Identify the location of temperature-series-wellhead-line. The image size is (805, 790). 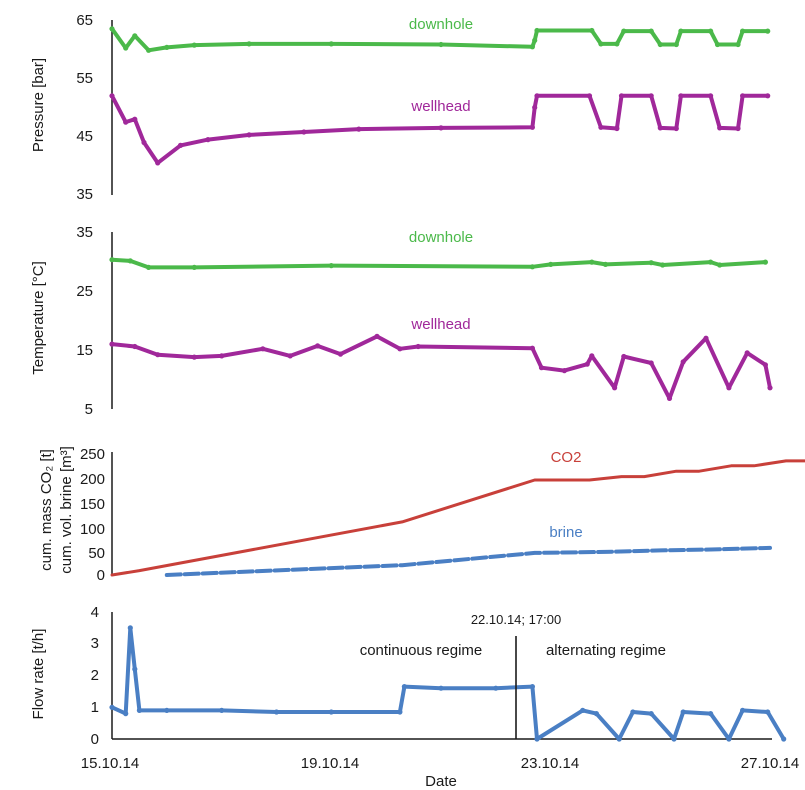
(441, 367).